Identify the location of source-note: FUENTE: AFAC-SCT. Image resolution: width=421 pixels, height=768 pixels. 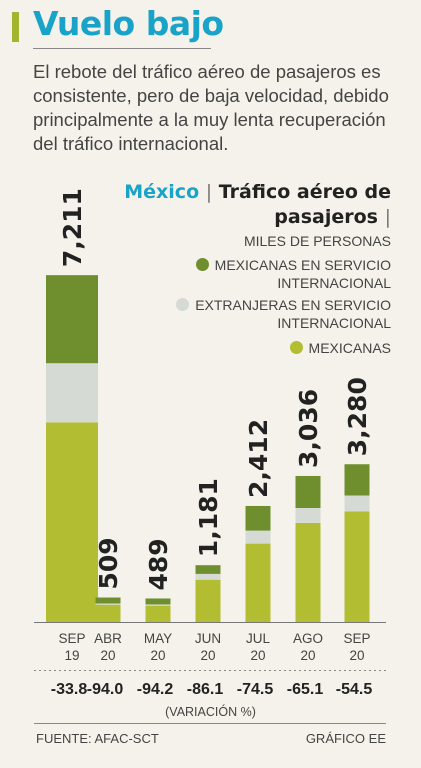
(97, 738).